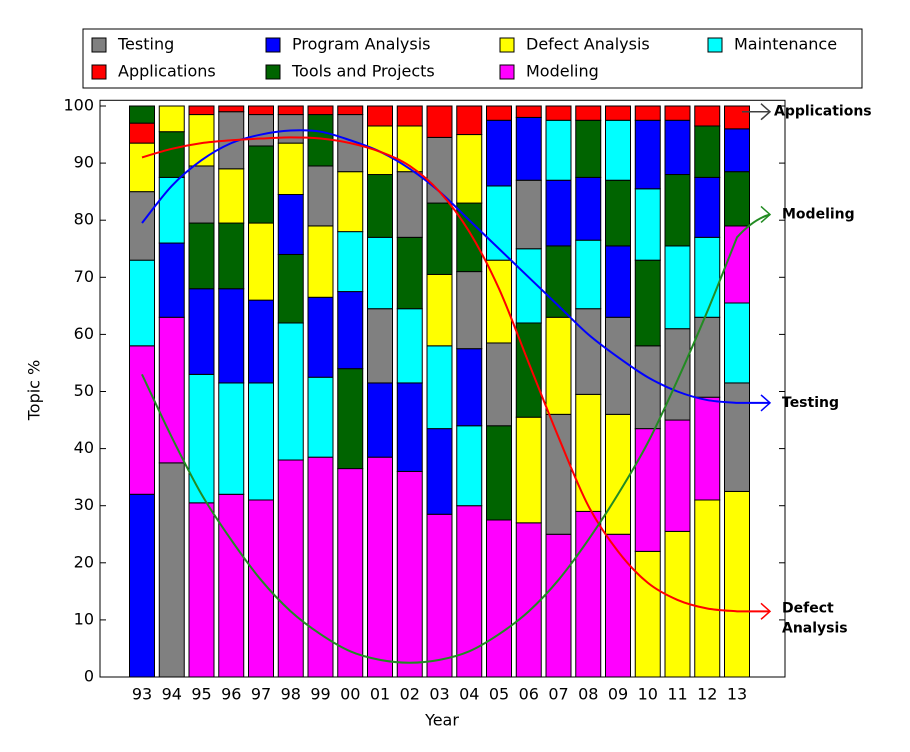  What do you see at coordinates (84, 276) in the screenshot?
I see `y-tick-label: 70` at bounding box center [84, 276].